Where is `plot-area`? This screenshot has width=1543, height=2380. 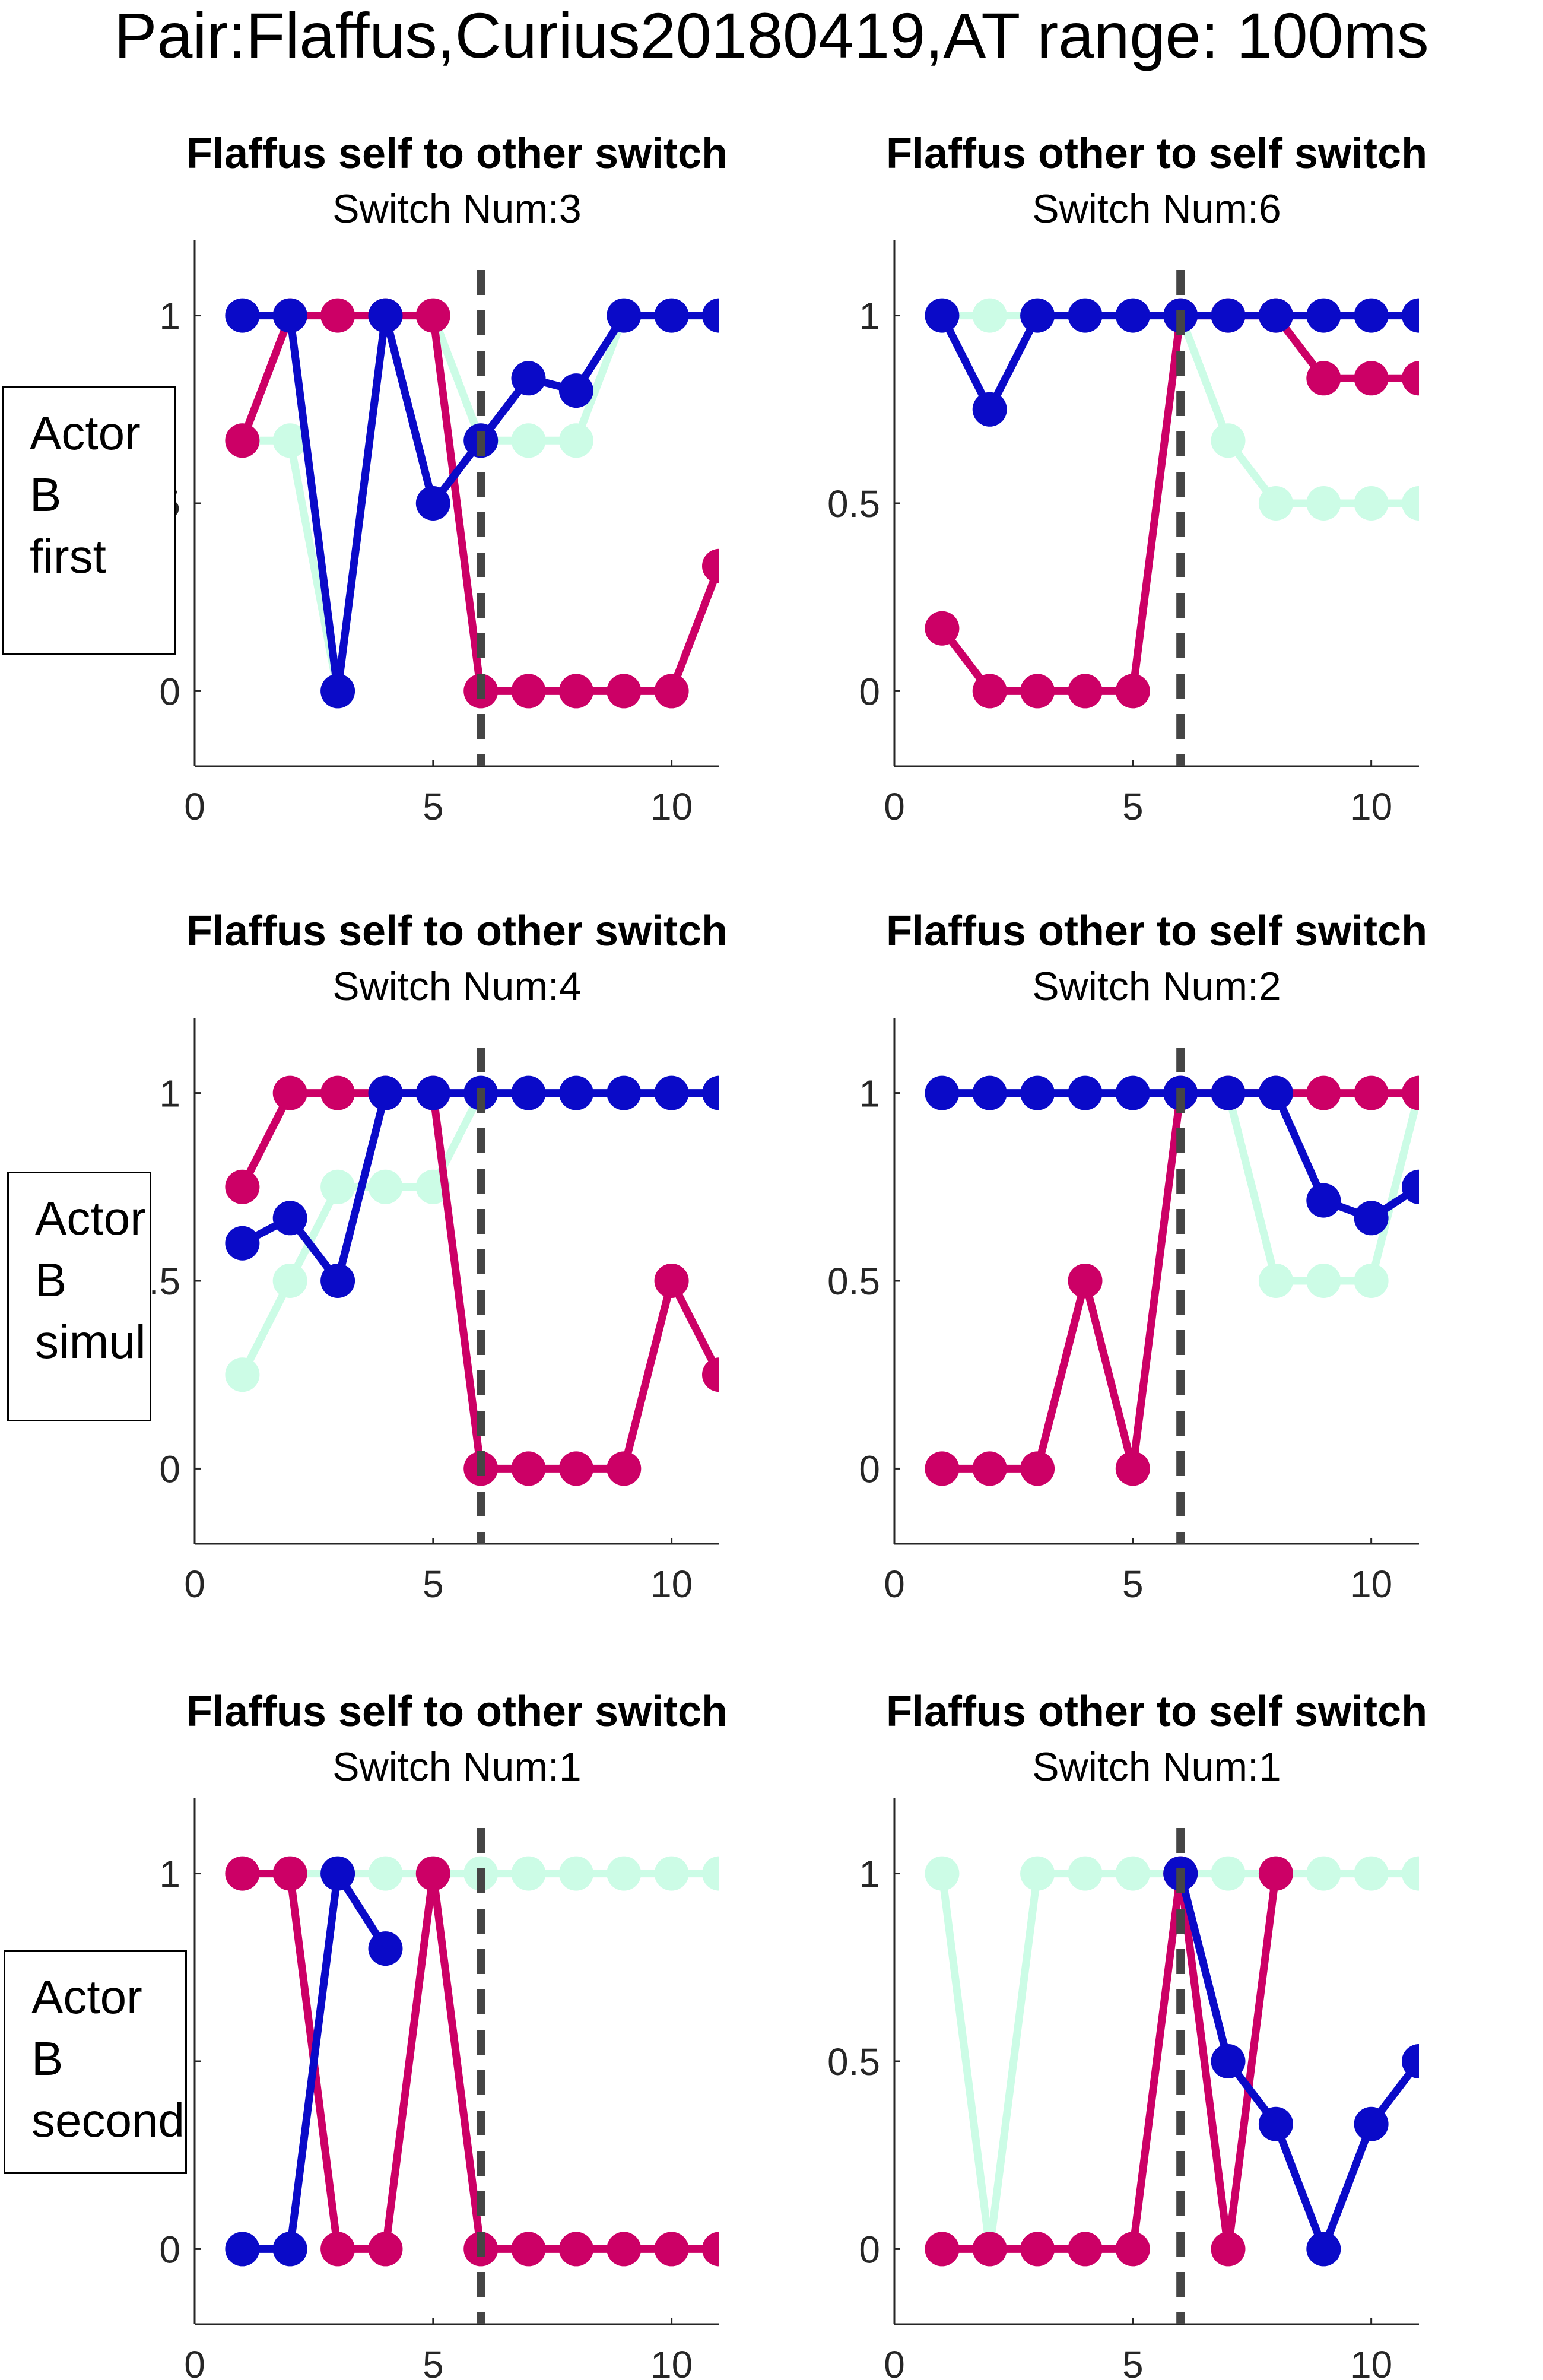 plot-area is located at coordinates (1172, 1280).